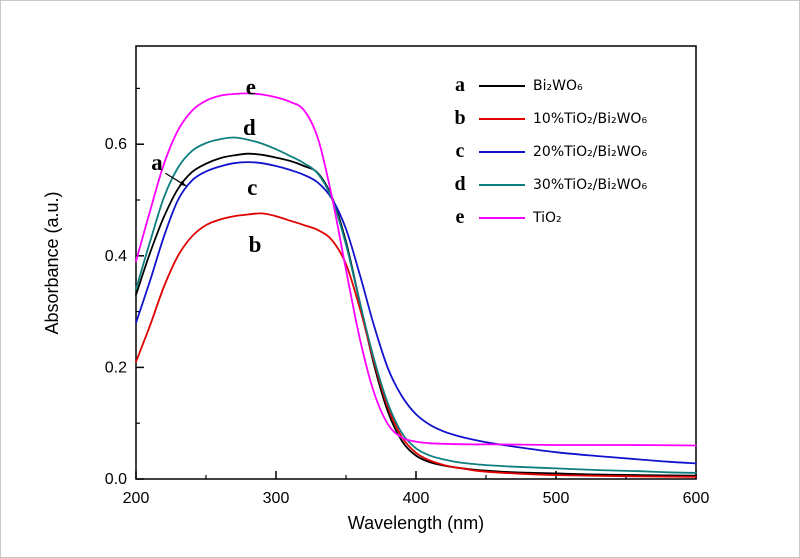 This screenshot has height=558, width=800. What do you see at coordinates (251, 87) in the screenshot?
I see `annotation-e: e` at bounding box center [251, 87].